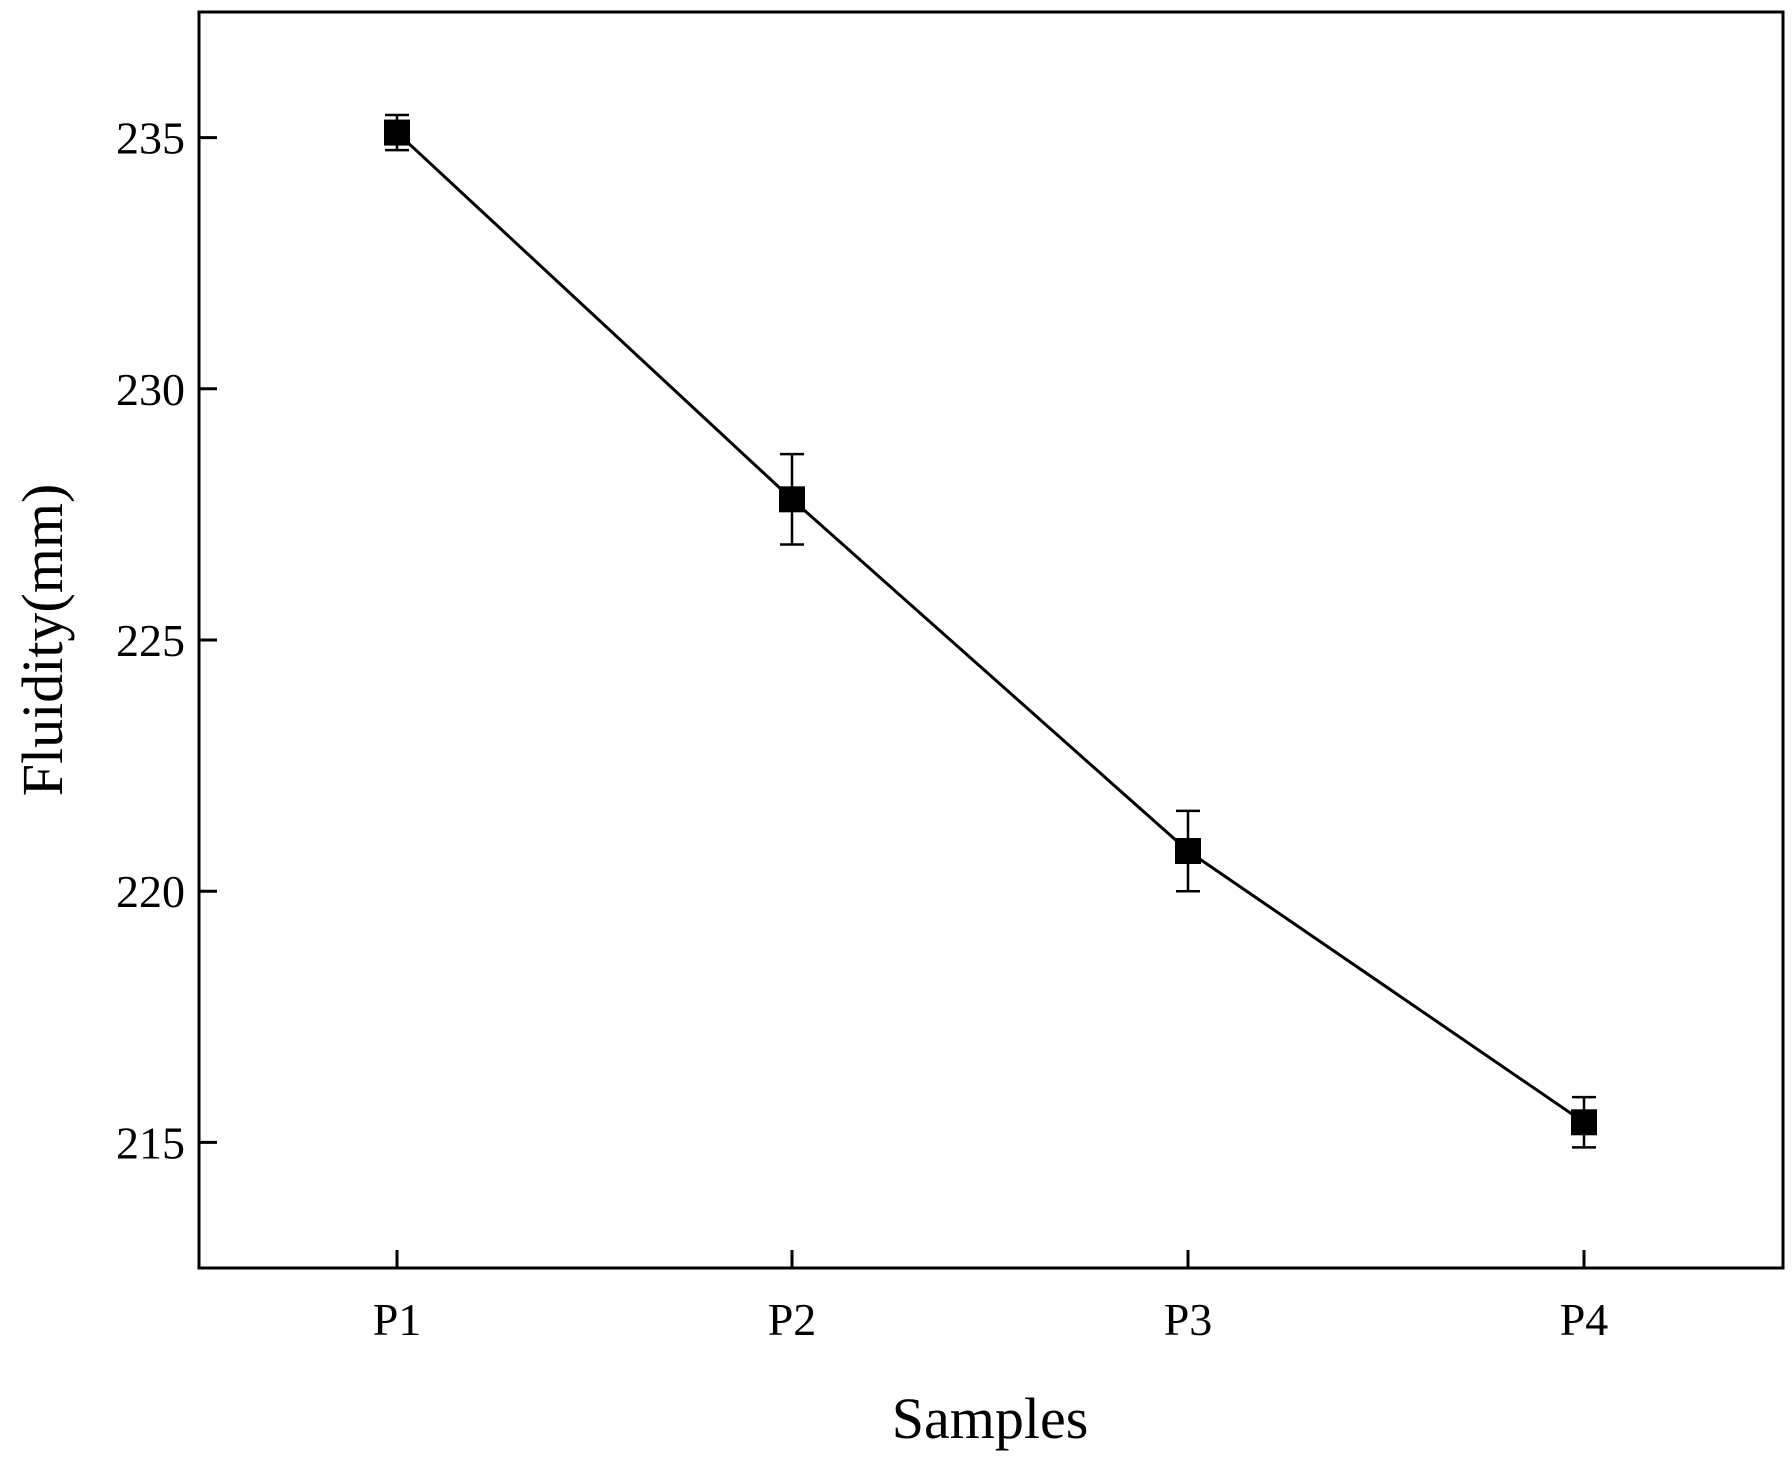  What do you see at coordinates (397, 1319) in the screenshot?
I see `x-tick-label: P1` at bounding box center [397, 1319].